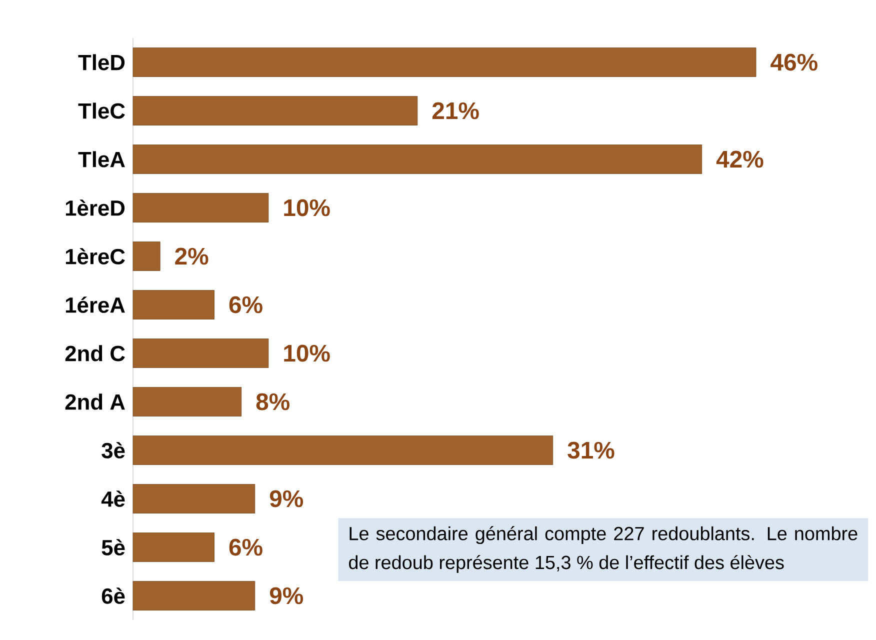  I want to click on data-label: 2%, so click(191, 256).